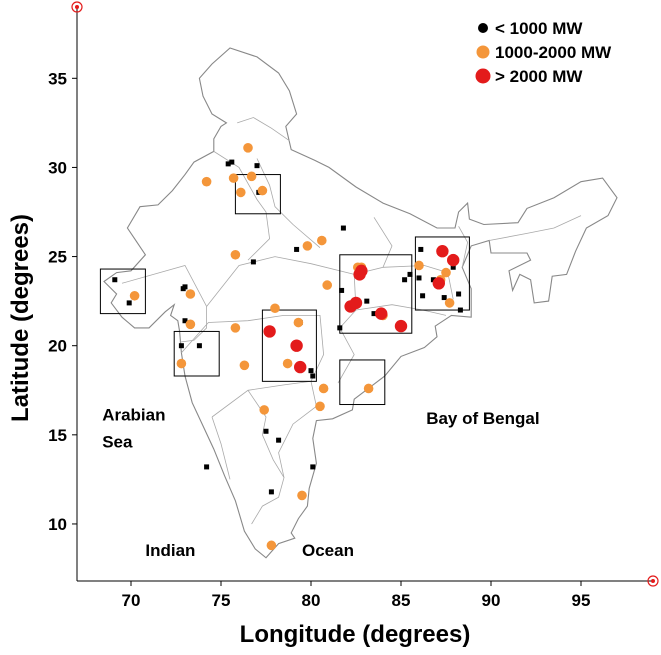  I want to click on legend: < 1000 MW 1000-2000 MW > 2000 MW, so click(543, 52).